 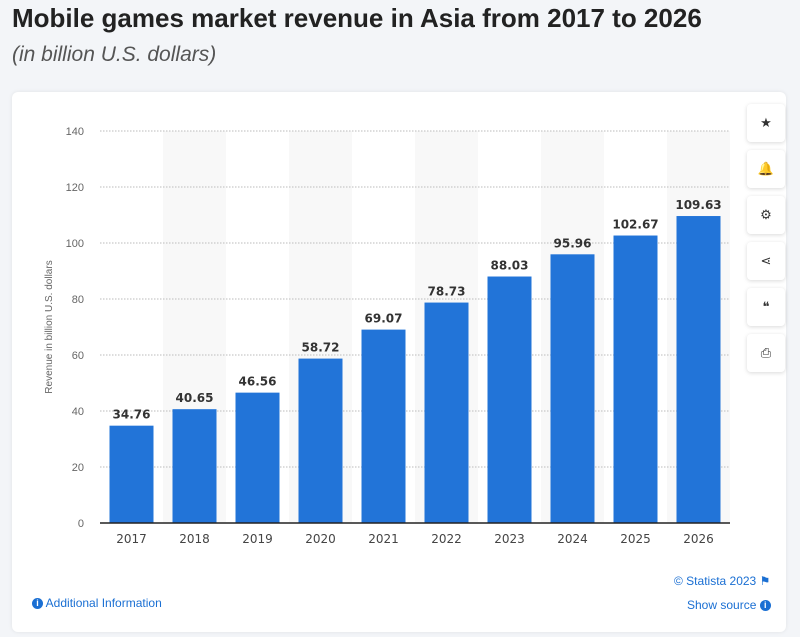 I want to click on bar-2021, so click(x=383, y=426).